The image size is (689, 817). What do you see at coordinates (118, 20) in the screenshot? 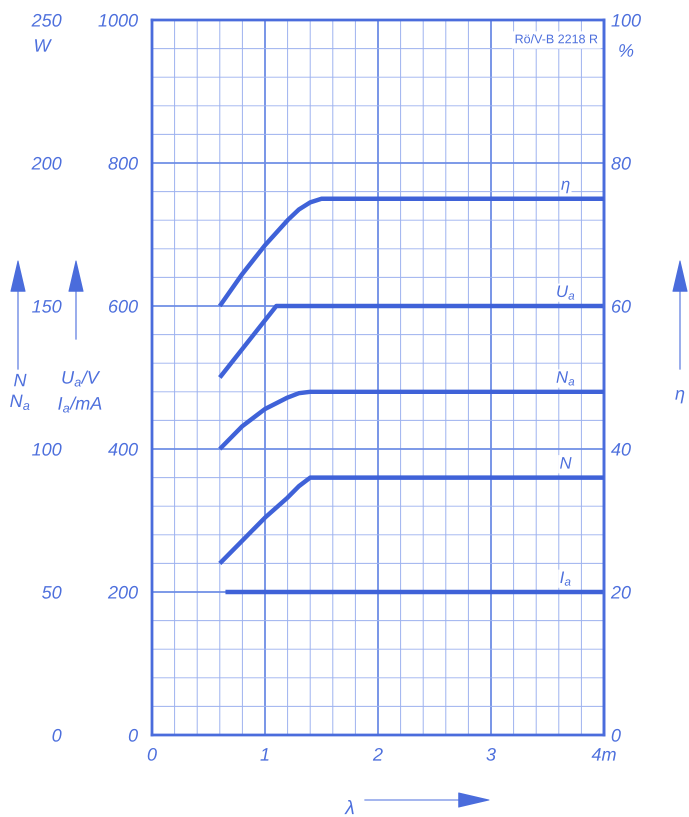
I see `y-tick-label: 1000` at bounding box center [118, 20].